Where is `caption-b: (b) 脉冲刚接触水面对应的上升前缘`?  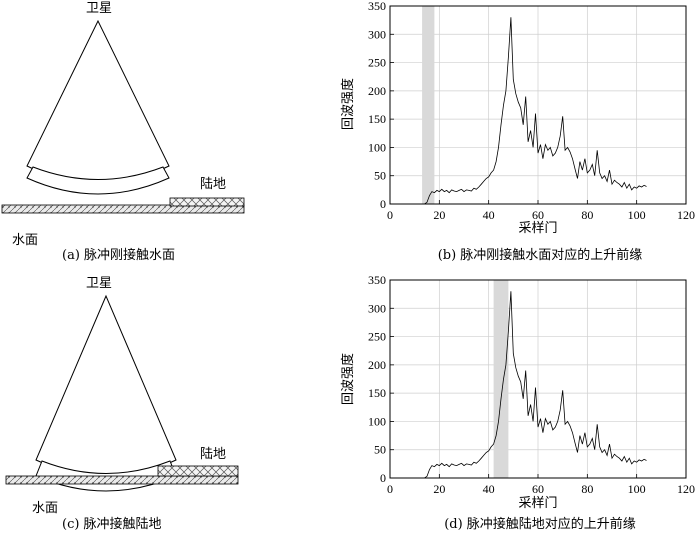
caption-b: (b) 脉冲刚接触水面对应的上升前缘 is located at coordinates (540, 255).